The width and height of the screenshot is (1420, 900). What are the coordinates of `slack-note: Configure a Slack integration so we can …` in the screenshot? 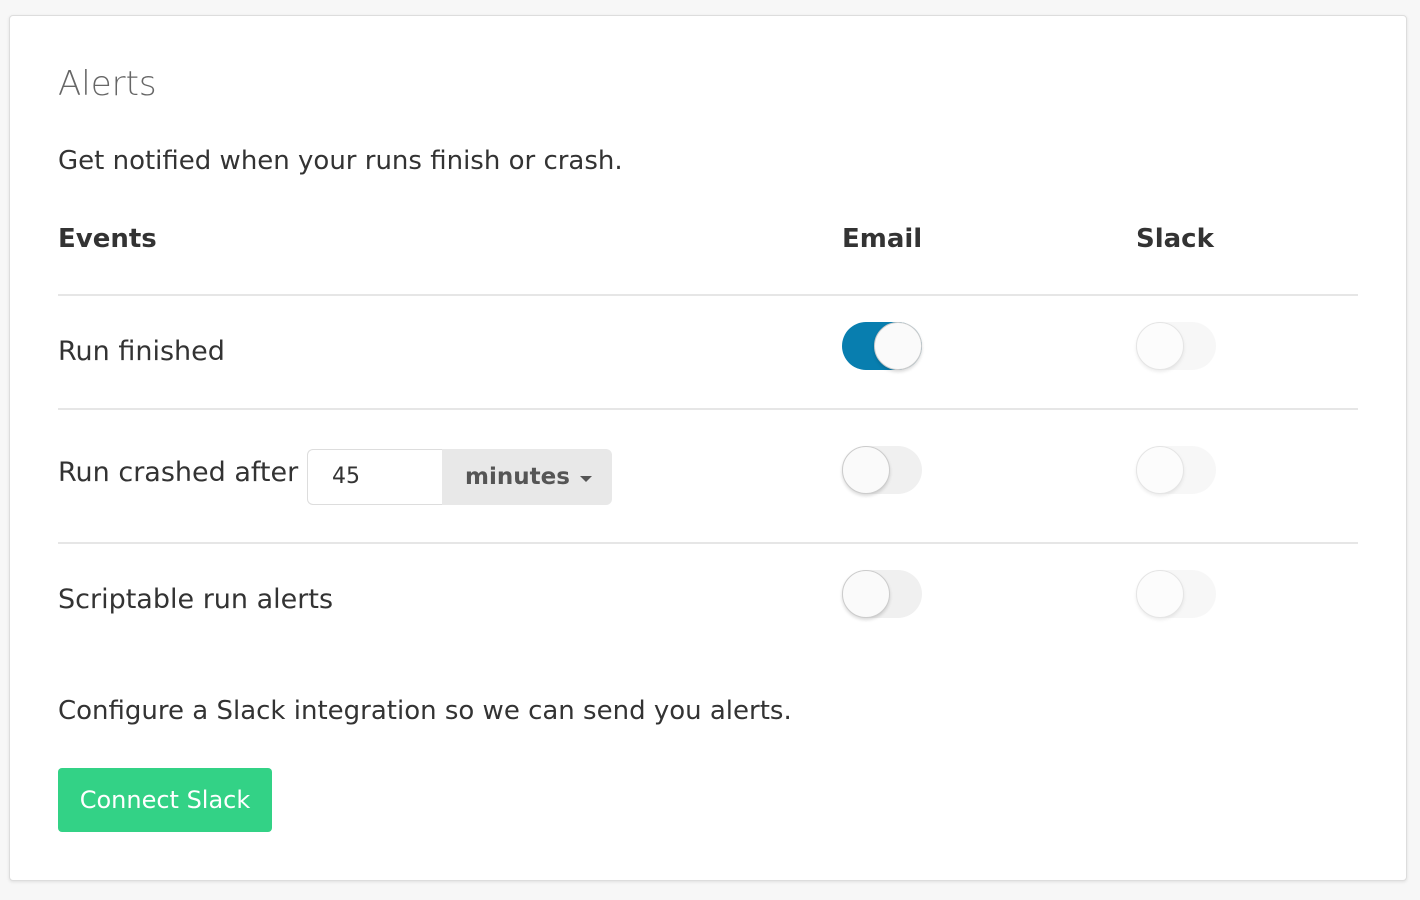 It's located at (425, 711).